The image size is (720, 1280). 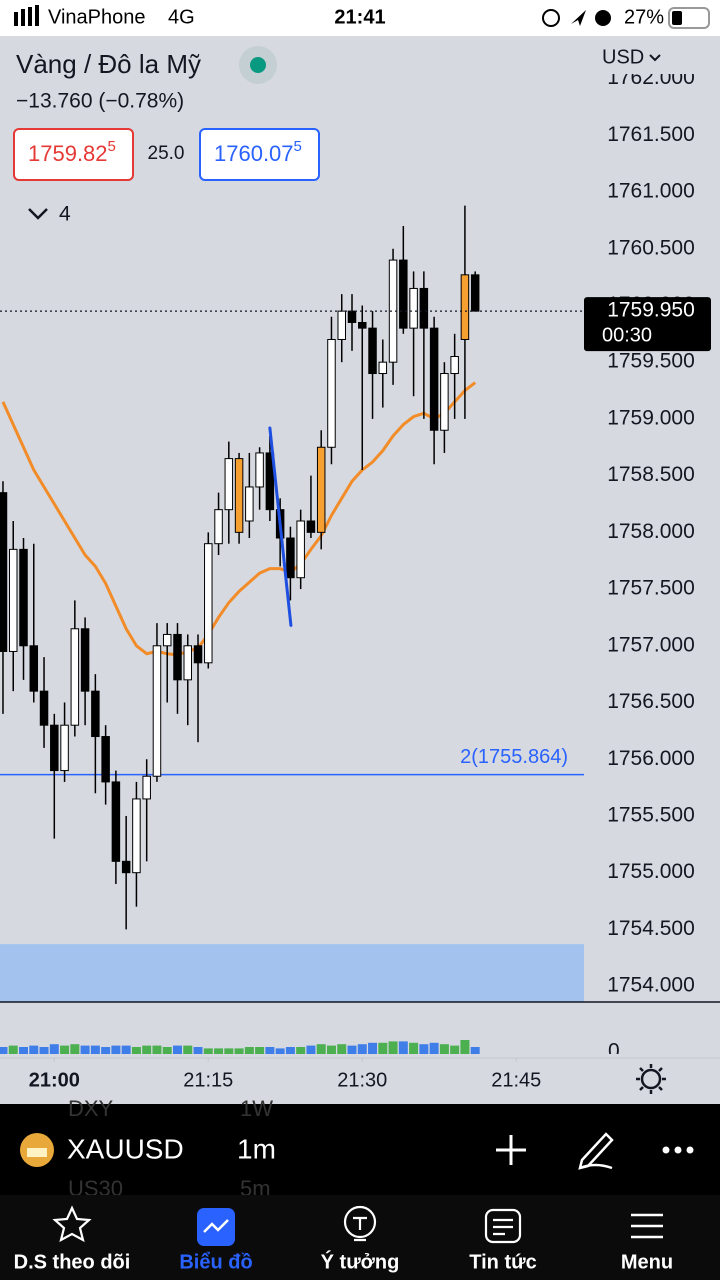 I want to click on buy-button, so click(x=259, y=154).